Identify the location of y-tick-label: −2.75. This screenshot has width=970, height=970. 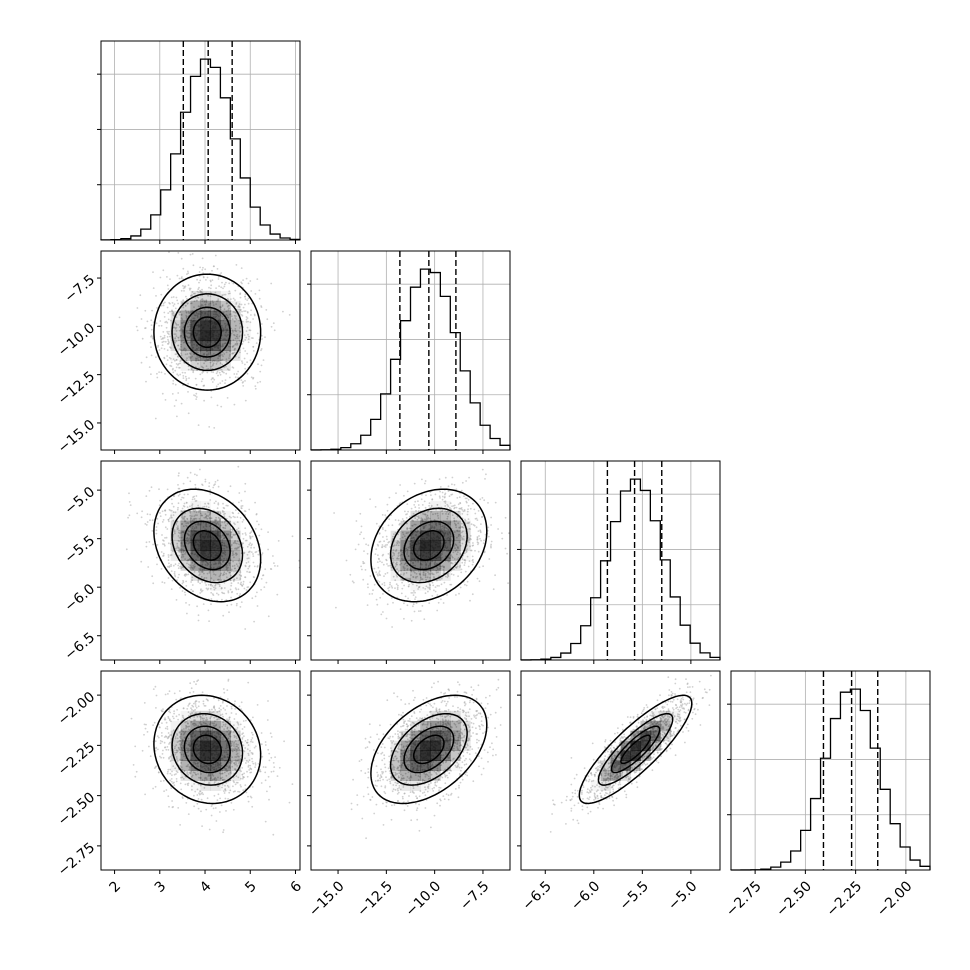
(76, 860).